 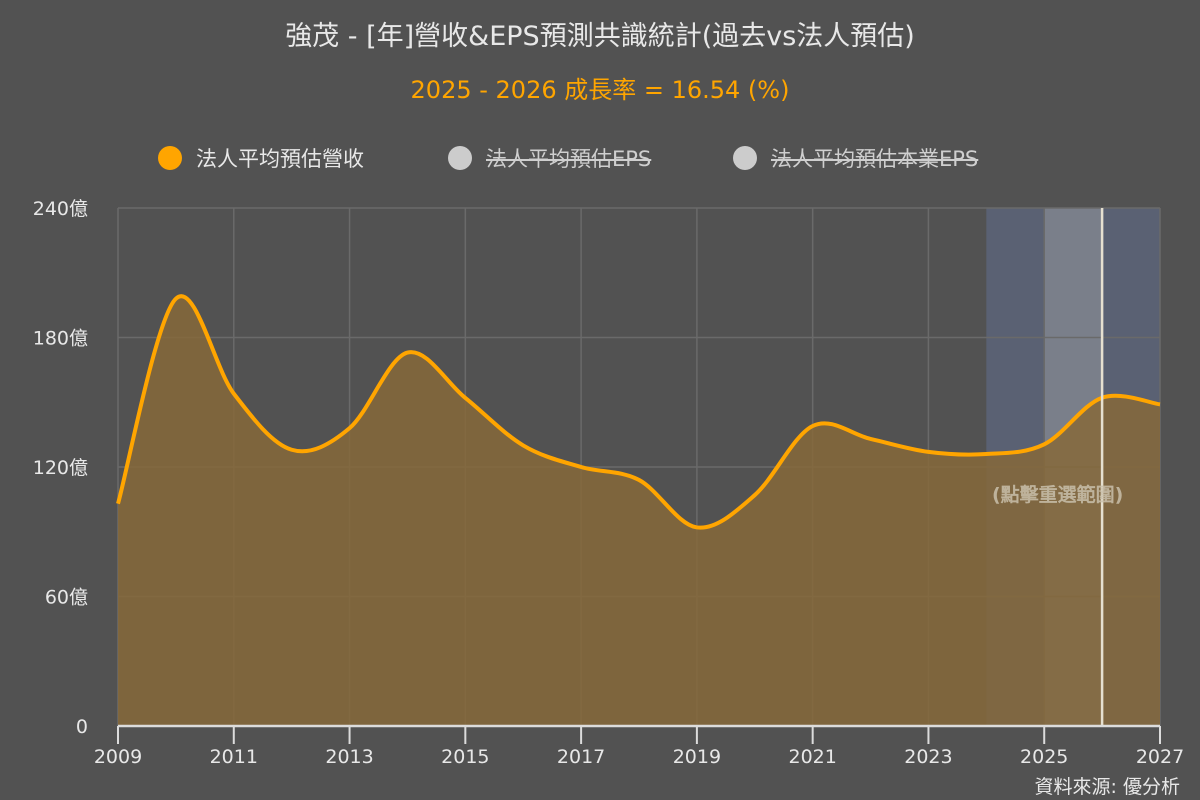 I want to click on y-tick-label: 120億, so click(x=60, y=468).